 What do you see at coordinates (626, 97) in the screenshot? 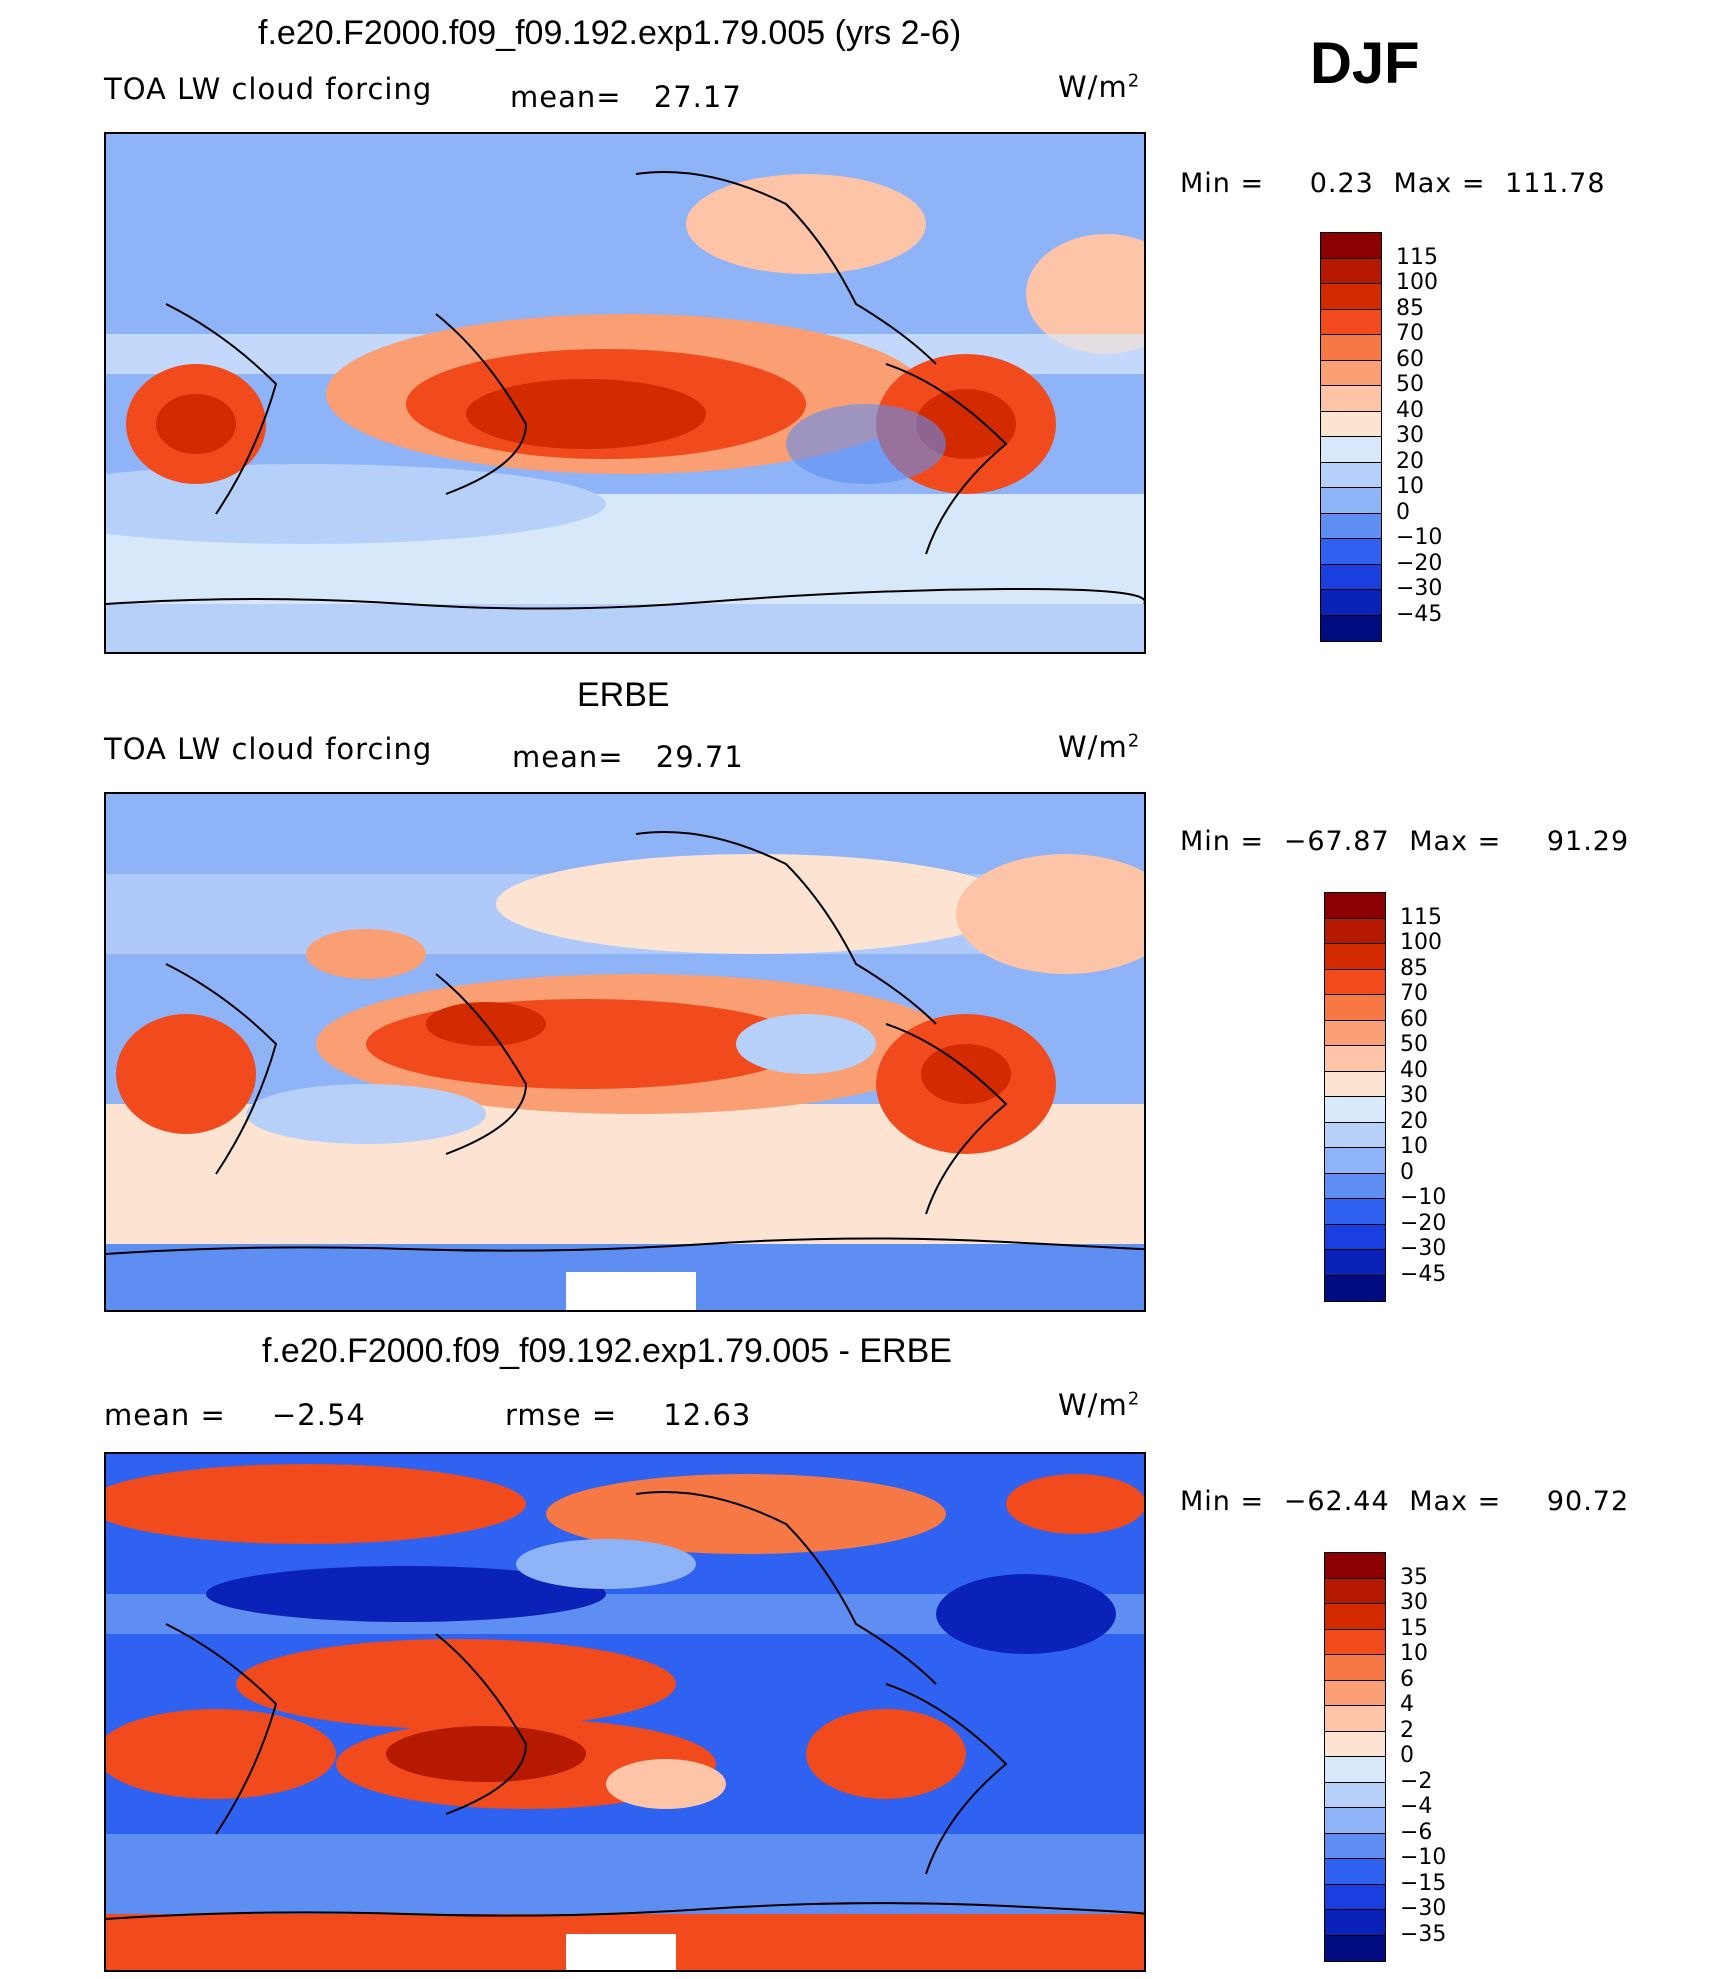
I see `panel1-mean: mean= 27.17` at bounding box center [626, 97].